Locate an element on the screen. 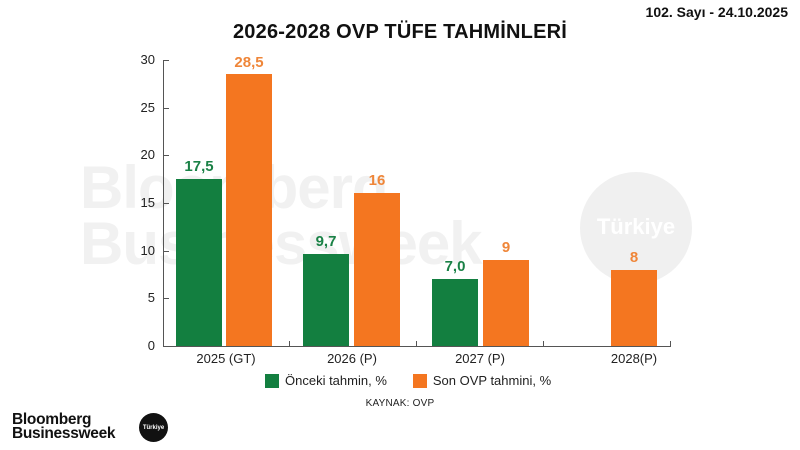 The width and height of the screenshot is (800, 450). issue-label: 102. Sayı - 24.10.2025 is located at coordinates (716, 12).